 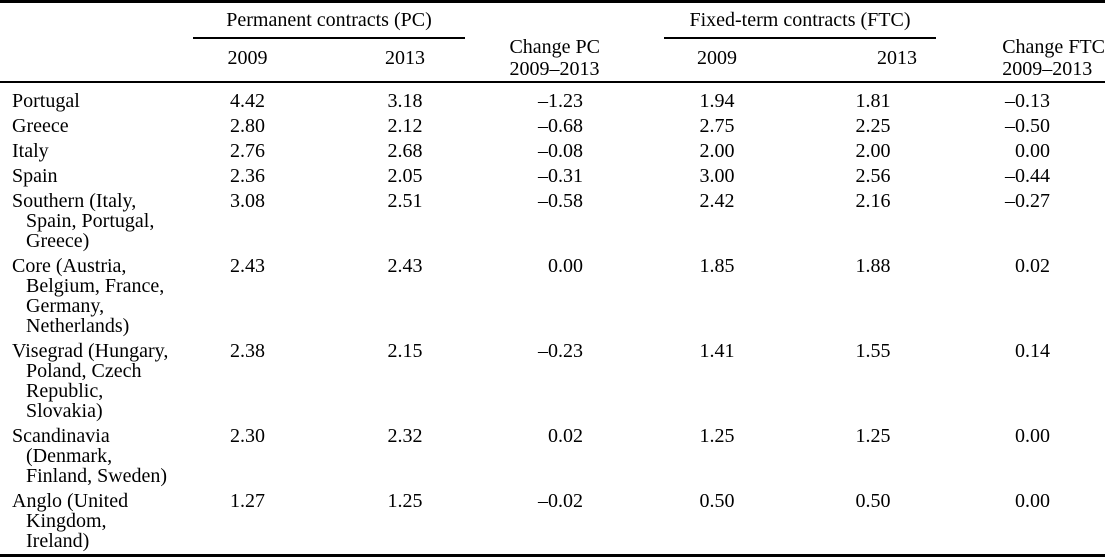 I want to click on change-ftc-value: –0.13, so click(x=1027, y=101).